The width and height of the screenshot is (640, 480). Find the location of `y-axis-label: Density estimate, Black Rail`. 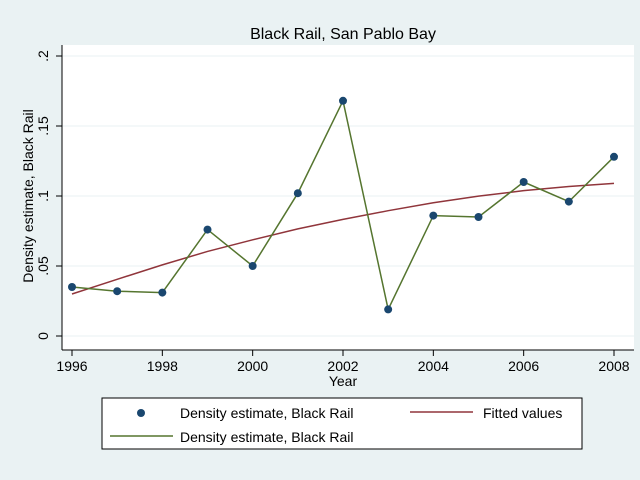

y-axis-label: Density estimate, Black Rail is located at coordinates (28, 196).